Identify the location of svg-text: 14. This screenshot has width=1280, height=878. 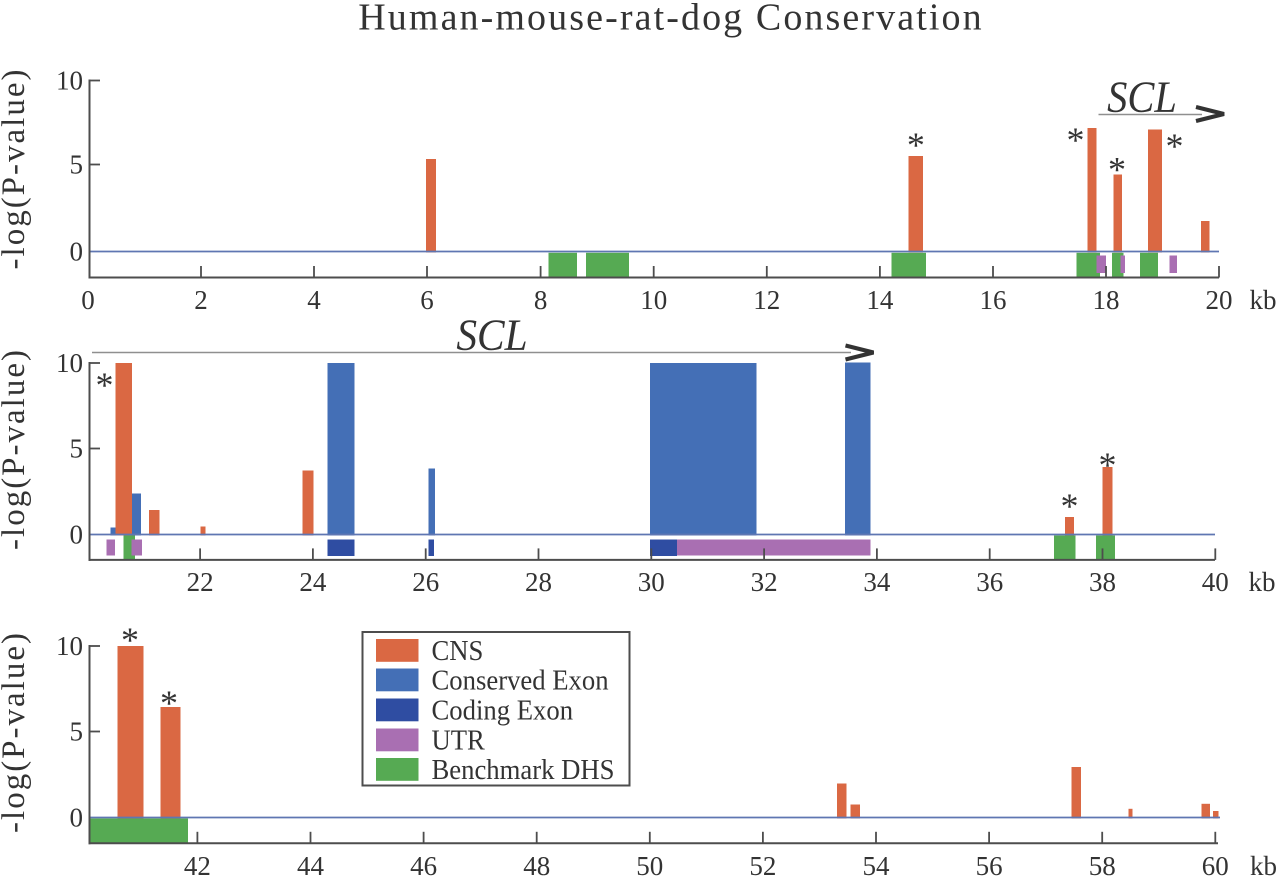
(880, 300).